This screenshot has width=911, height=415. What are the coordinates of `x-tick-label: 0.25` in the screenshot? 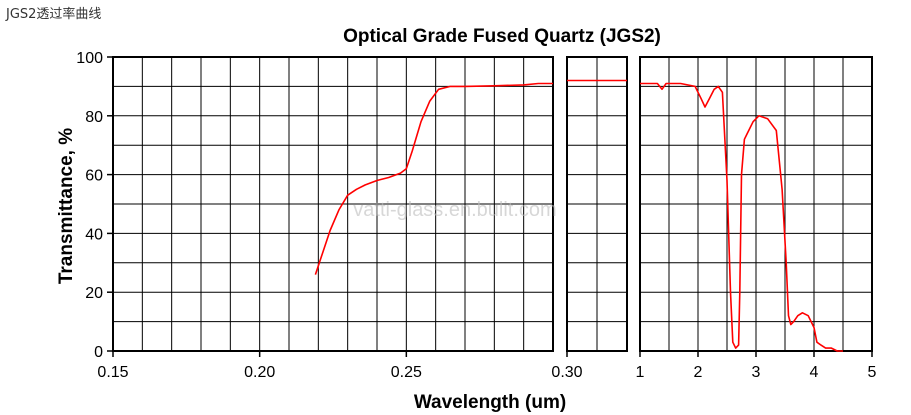 It's located at (406, 372).